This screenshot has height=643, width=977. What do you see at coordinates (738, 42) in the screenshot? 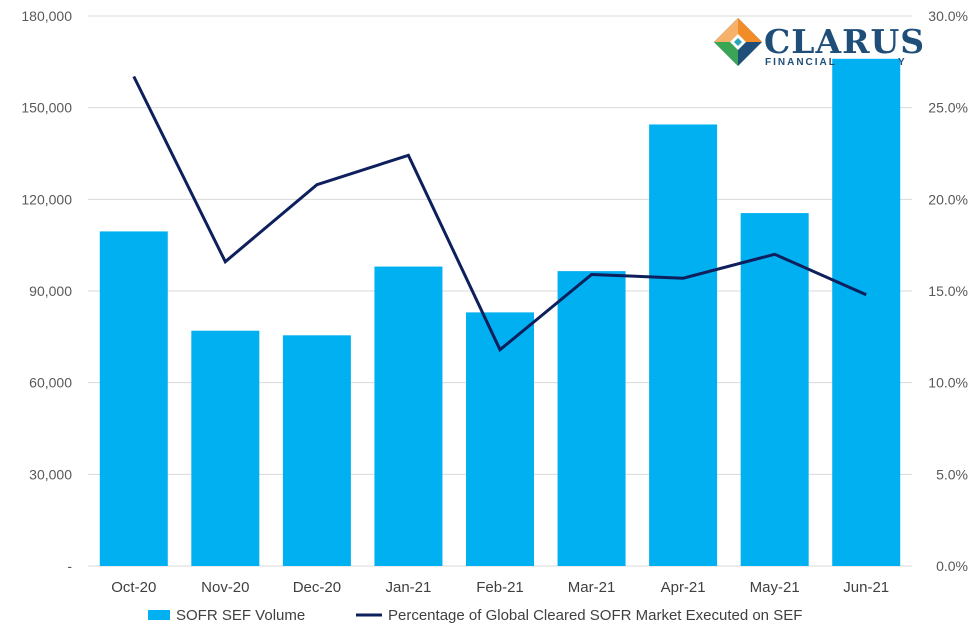
I see `clarus-diamond-icon` at bounding box center [738, 42].